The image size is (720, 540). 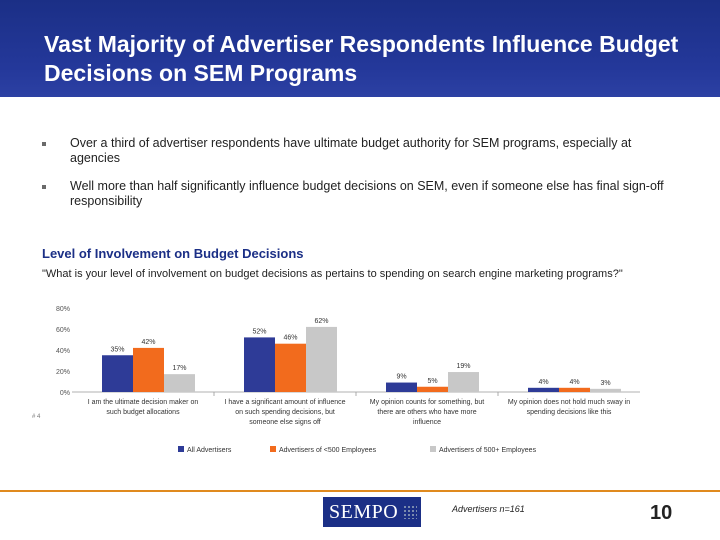 What do you see at coordinates (284, 402) in the screenshot?
I see `category-label: I have a significant amount of influence` at bounding box center [284, 402].